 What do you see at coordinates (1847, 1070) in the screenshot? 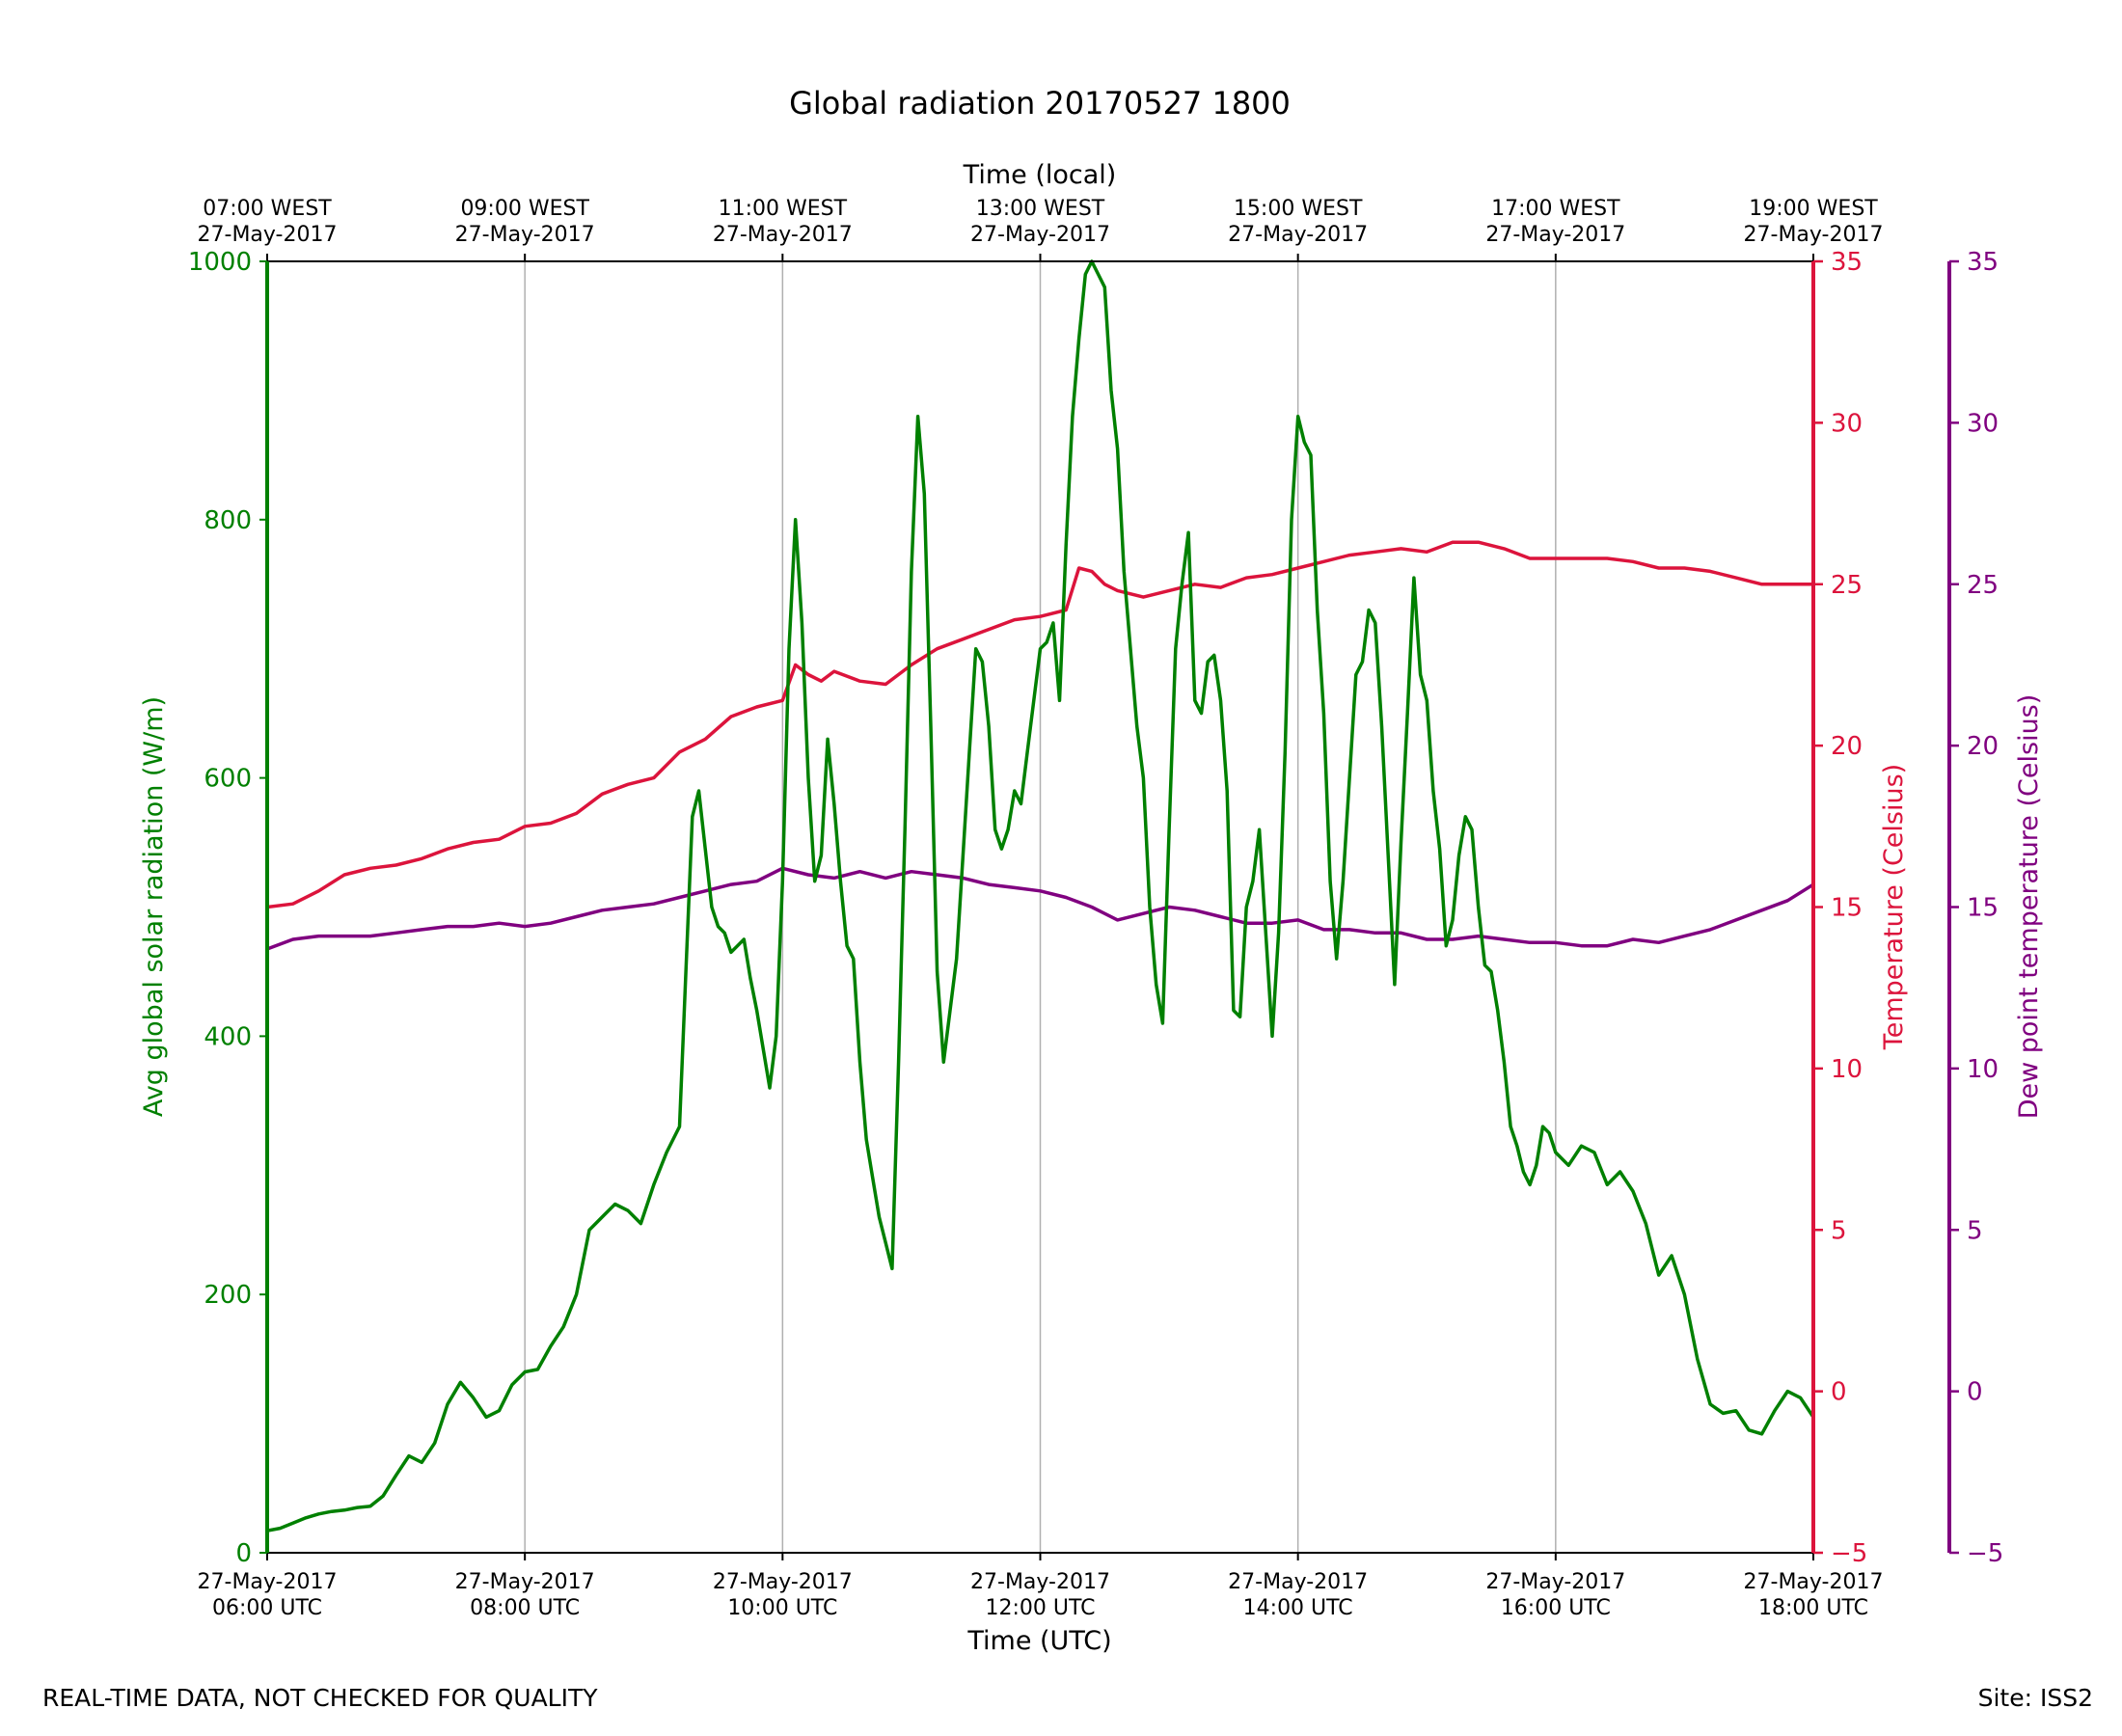
I see `temperature-y-tick-label: 10` at bounding box center [1847, 1070].